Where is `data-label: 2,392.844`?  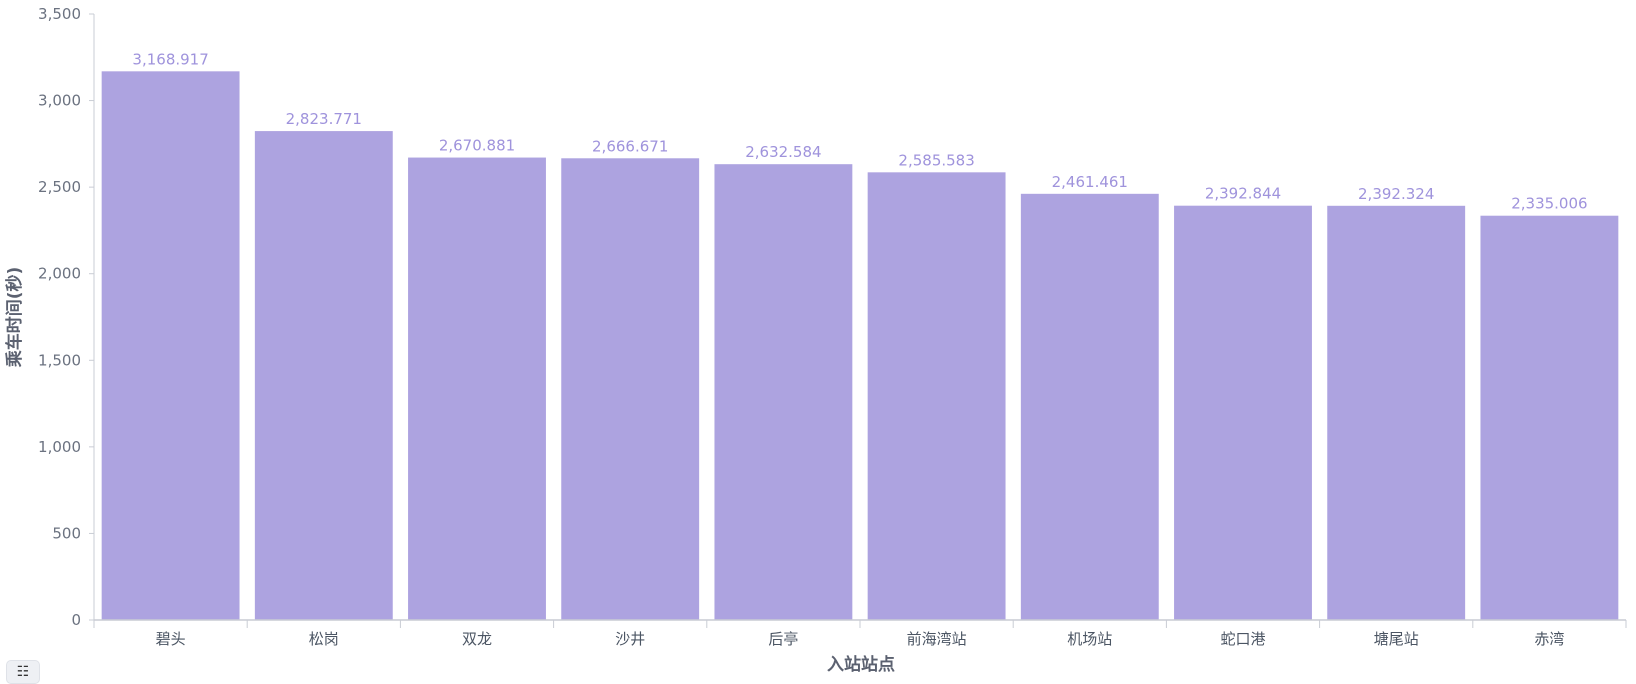 data-label: 2,392.844 is located at coordinates (1243, 194).